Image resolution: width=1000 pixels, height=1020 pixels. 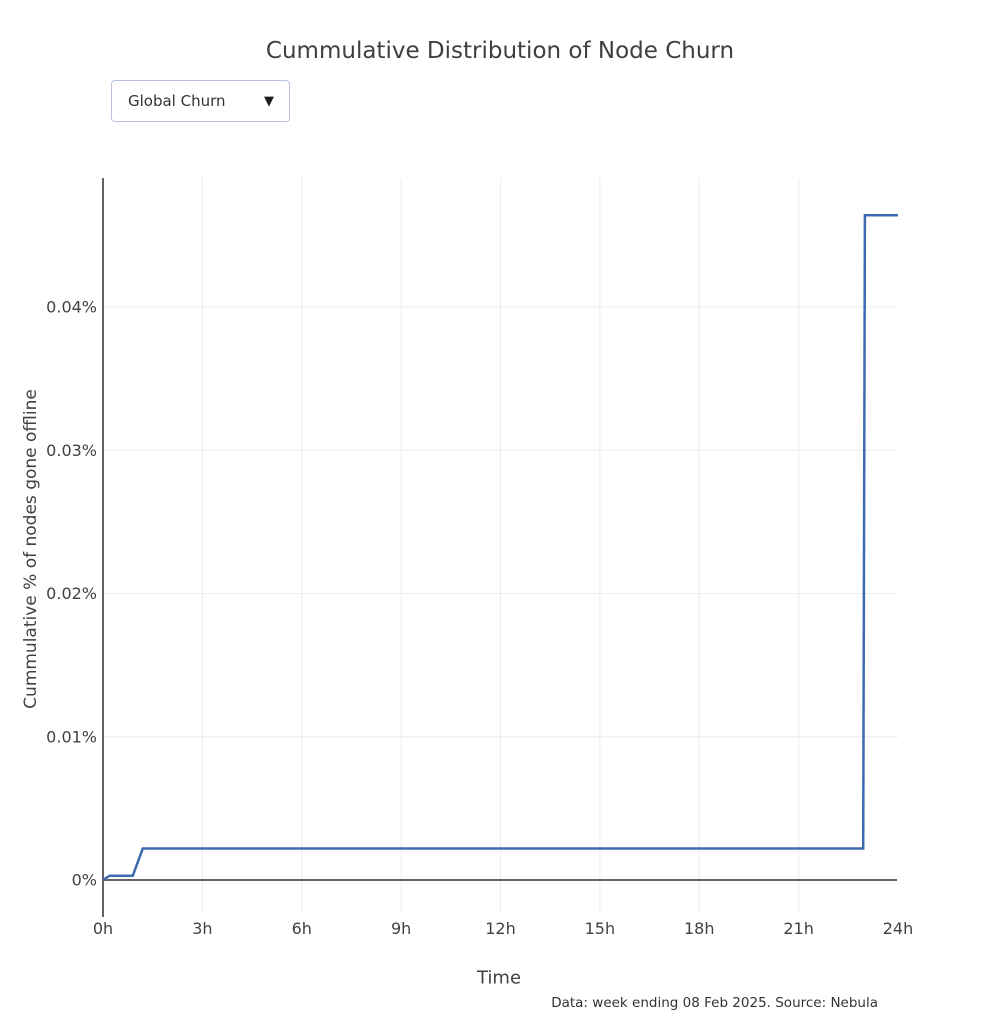 What do you see at coordinates (71, 736) in the screenshot?
I see `y-tick-label: 0.01%` at bounding box center [71, 736].